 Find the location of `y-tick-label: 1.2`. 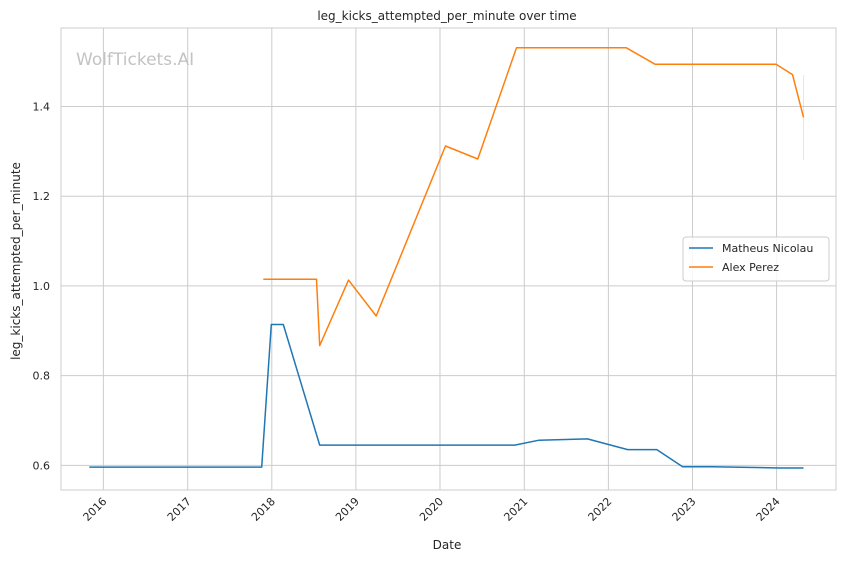

y-tick-label: 1.2 is located at coordinates (42, 196).